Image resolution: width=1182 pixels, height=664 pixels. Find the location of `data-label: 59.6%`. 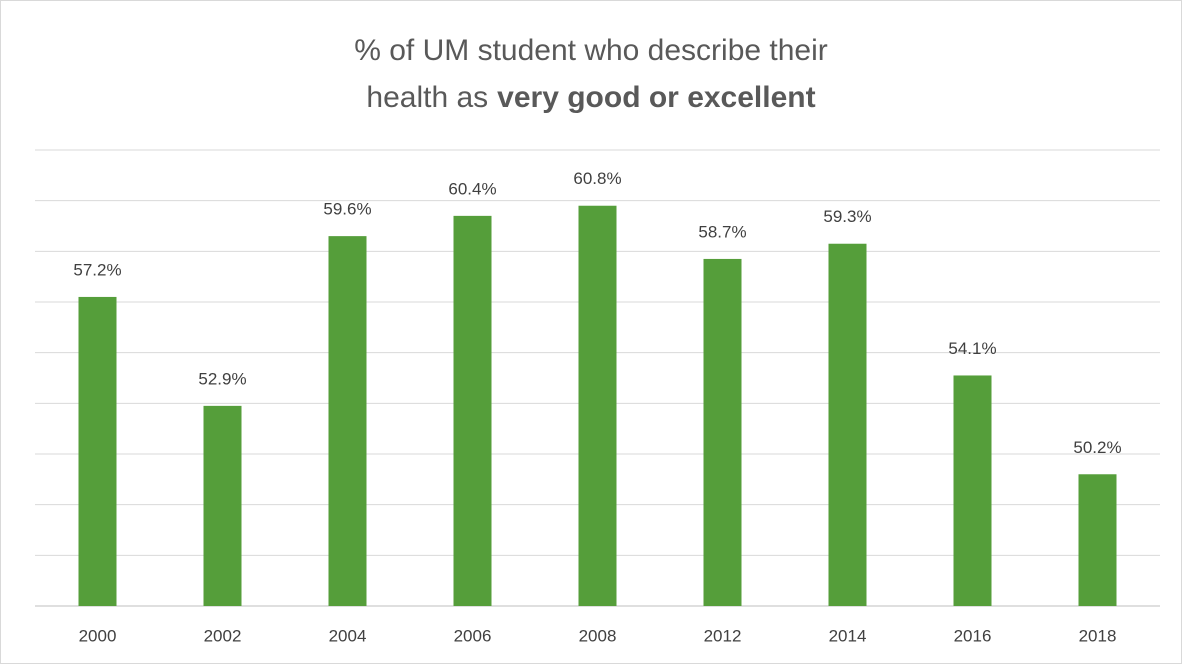

data-label: 59.6% is located at coordinates (347, 209).